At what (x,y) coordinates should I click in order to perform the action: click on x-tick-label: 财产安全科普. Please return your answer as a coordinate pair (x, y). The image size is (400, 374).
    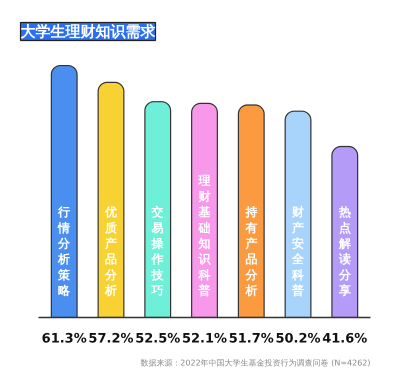
    Looking at the image, I should click on (298, 251).